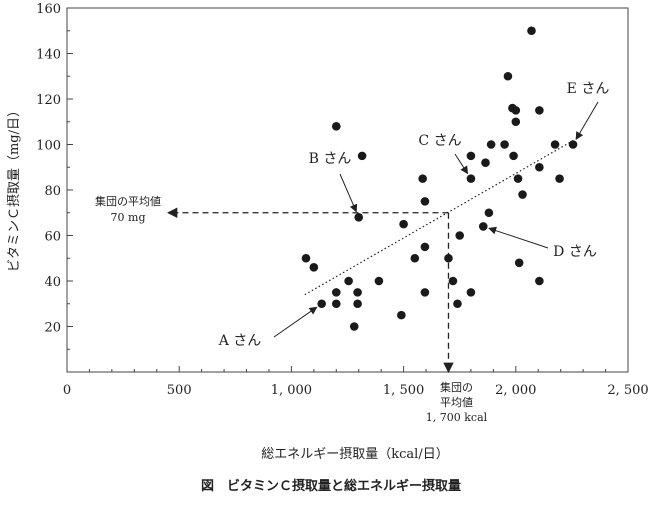 The image size is (662, 507). Describe the element at coordinates (354, 454) in the screenshot. I see `x-axis-label: 総エネルギー摂取量（kcal/日）` at that location.